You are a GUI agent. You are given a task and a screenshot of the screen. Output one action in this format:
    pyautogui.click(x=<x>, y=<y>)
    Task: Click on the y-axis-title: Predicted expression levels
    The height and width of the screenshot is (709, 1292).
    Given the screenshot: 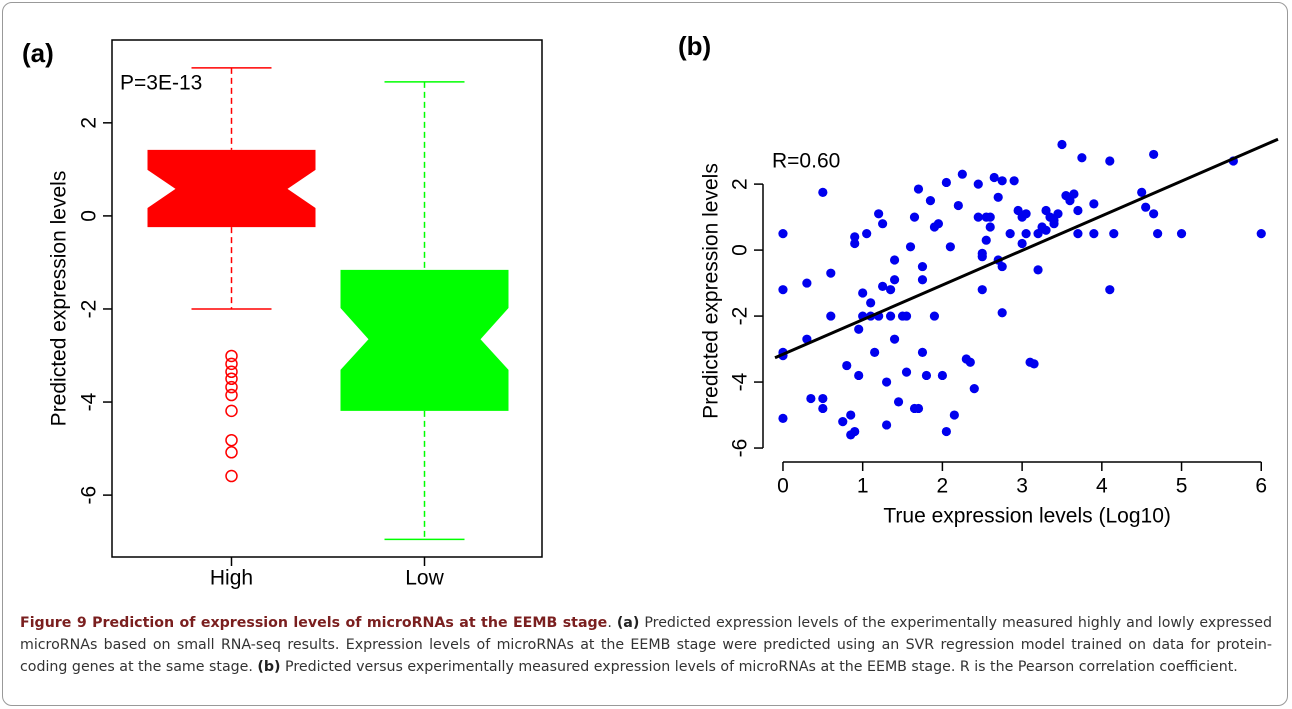 What is the action you would take?
    pyautogui.click(x=711, y=291)
    